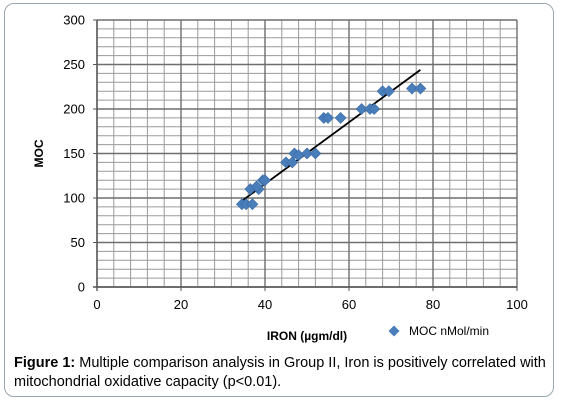 The width and height of the screenshot is (562, 402). Describe the element at coordinates (517, 304) in the screenshot. I see `x-tick-label: 100` at that location.